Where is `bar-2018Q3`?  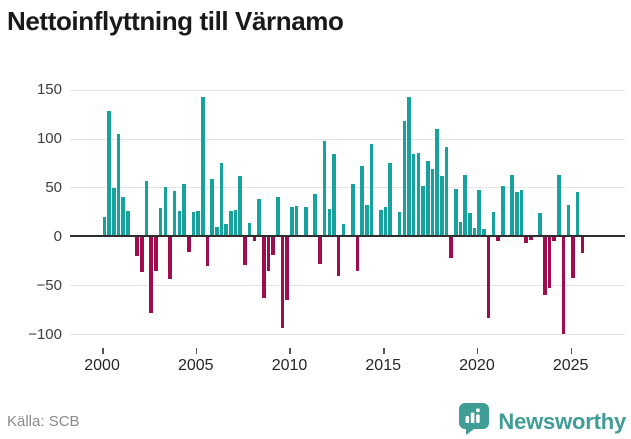 bar-2018Q3 is located at coordinates (451, 247).